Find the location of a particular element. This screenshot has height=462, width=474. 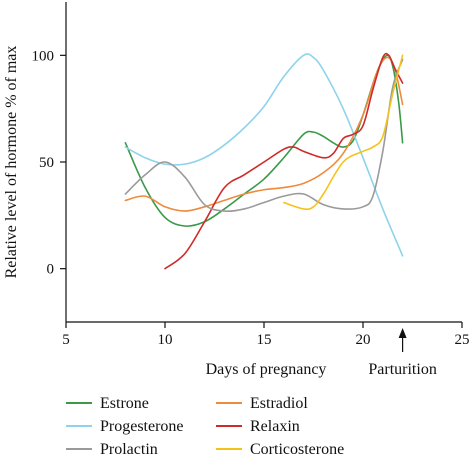

x-ticks: 5 10 15 20 25 is located at coordinates (266, 335).